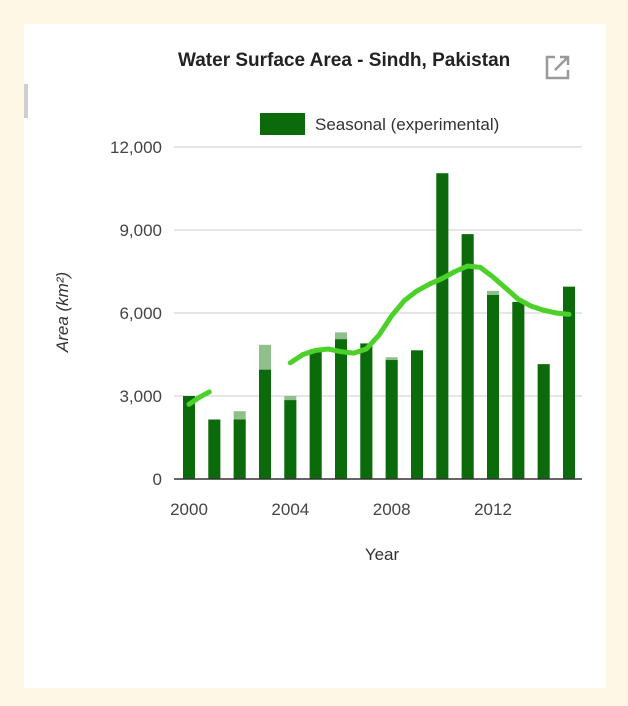 Image resolution: width=628 pixels, height=706 pixels. Describe the element at coordinates (157, 479) in the screenshot. I see `y-tick-label: 0` at that location.